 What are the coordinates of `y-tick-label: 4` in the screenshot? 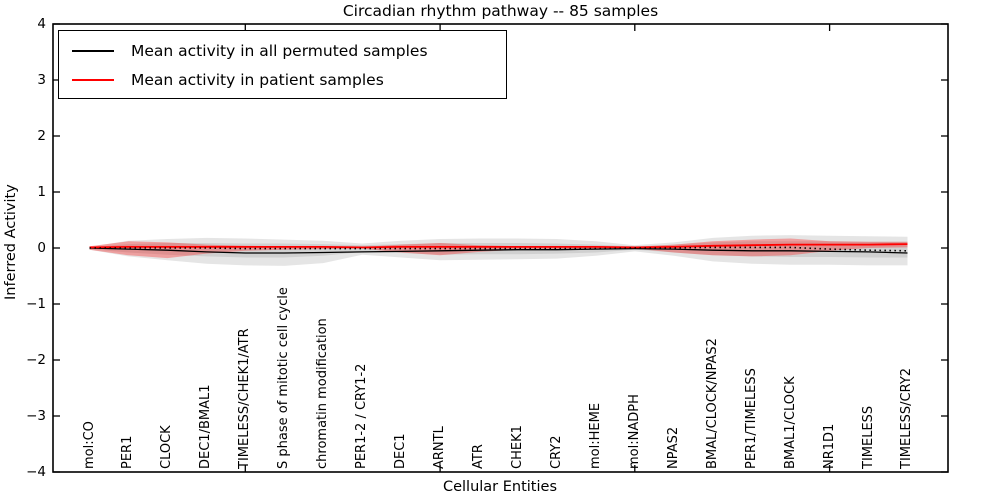 It's located at (41, 24).